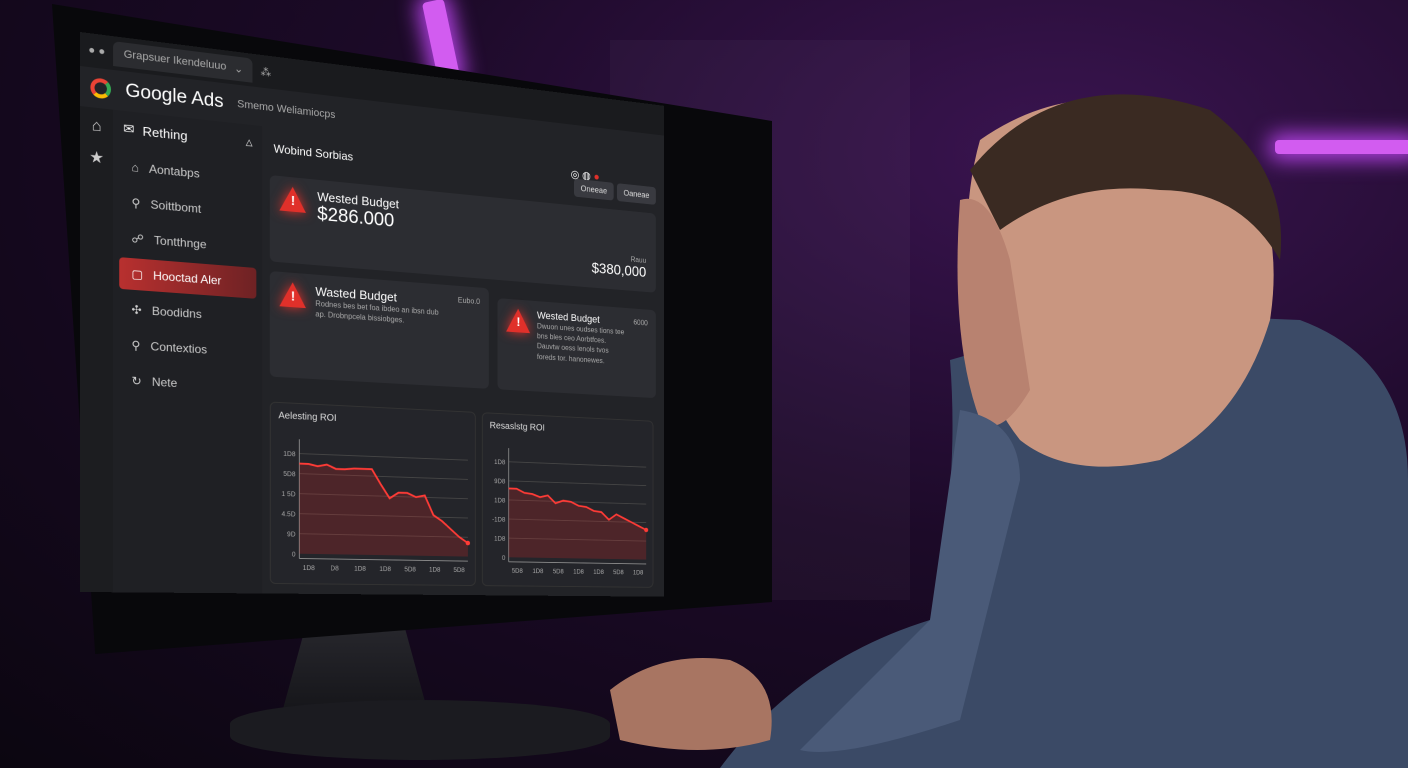 The width and height of the screenshot is (1408, 768). What do you see at coordinates (499, 481) in the screenshot?
I see `y-tick-label: 9D8` at bounding box center [499, 481].